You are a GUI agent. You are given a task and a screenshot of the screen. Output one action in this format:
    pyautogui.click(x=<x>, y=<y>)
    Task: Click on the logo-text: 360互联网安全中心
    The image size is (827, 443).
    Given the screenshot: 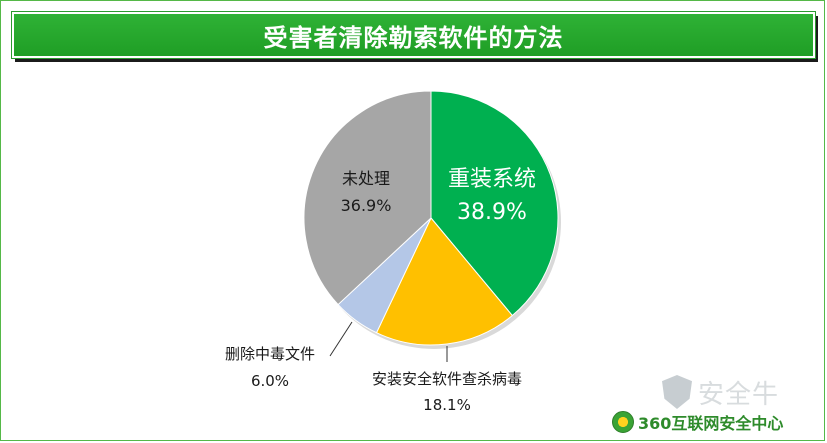 What is the action you would take?
    pyautogui.click(x=711, y=423)
    